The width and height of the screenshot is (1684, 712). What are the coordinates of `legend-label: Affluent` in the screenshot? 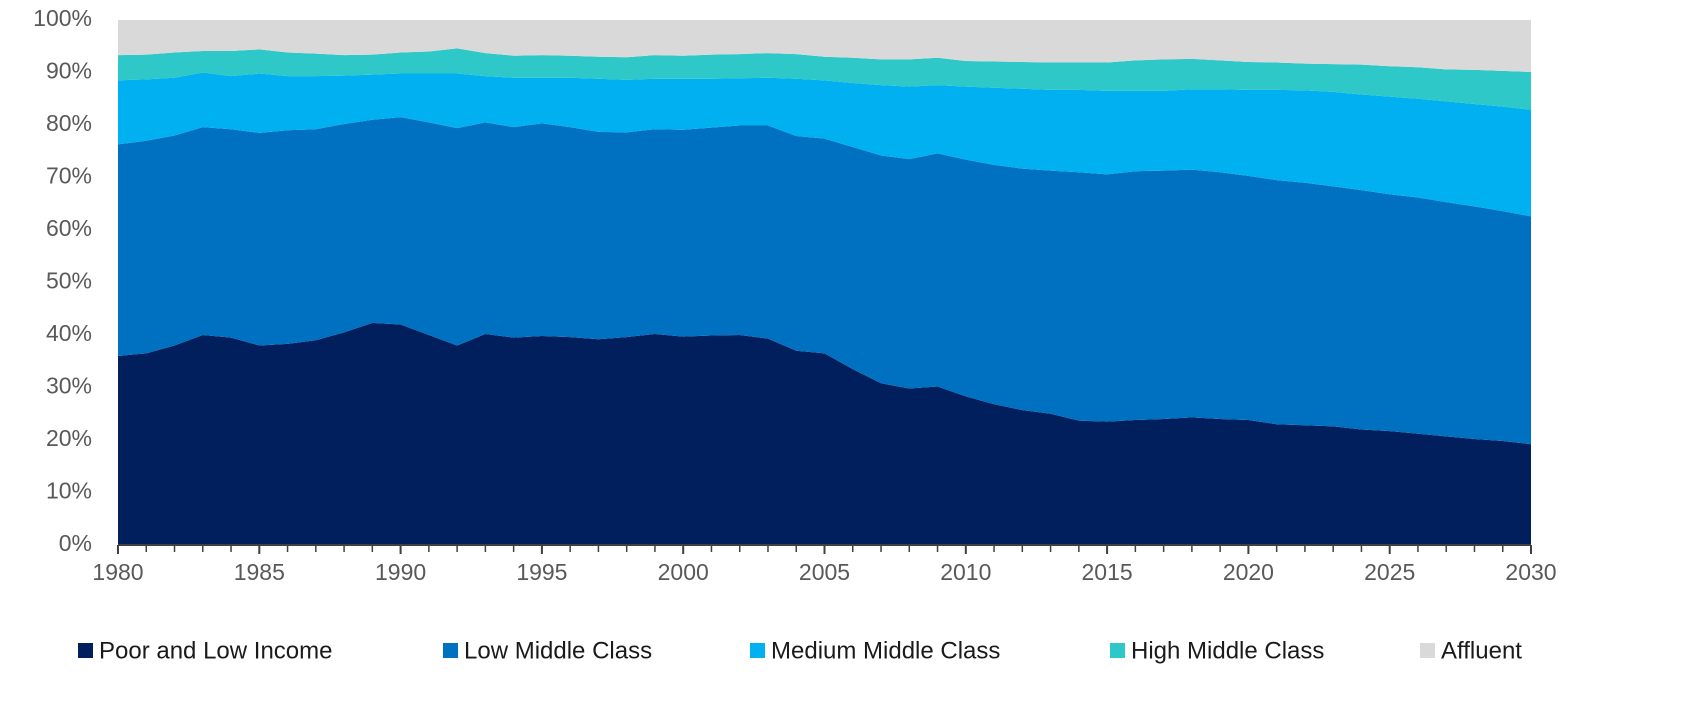 It's located at (1481, 650).